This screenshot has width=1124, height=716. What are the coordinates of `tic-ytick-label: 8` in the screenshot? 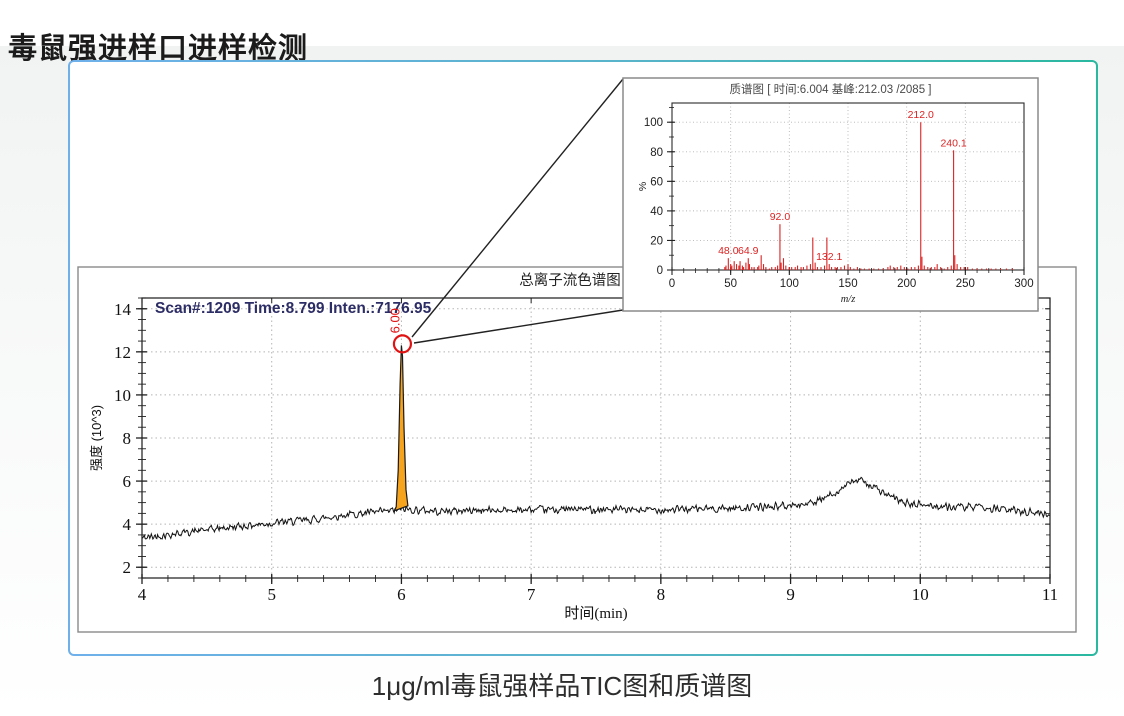 It's located at (127, 438).